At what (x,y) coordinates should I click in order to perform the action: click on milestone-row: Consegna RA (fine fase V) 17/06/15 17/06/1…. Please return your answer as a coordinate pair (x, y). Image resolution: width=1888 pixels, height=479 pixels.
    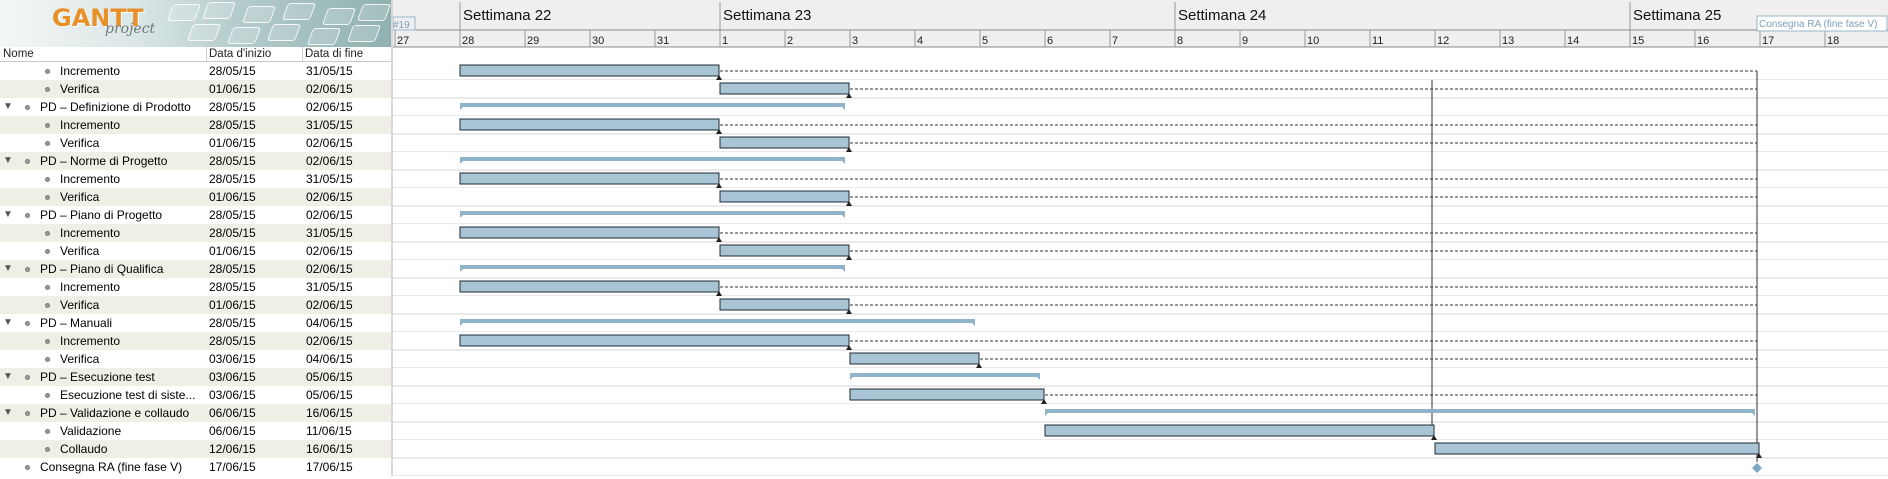
    Looking at the image, I should click on (195, 467).